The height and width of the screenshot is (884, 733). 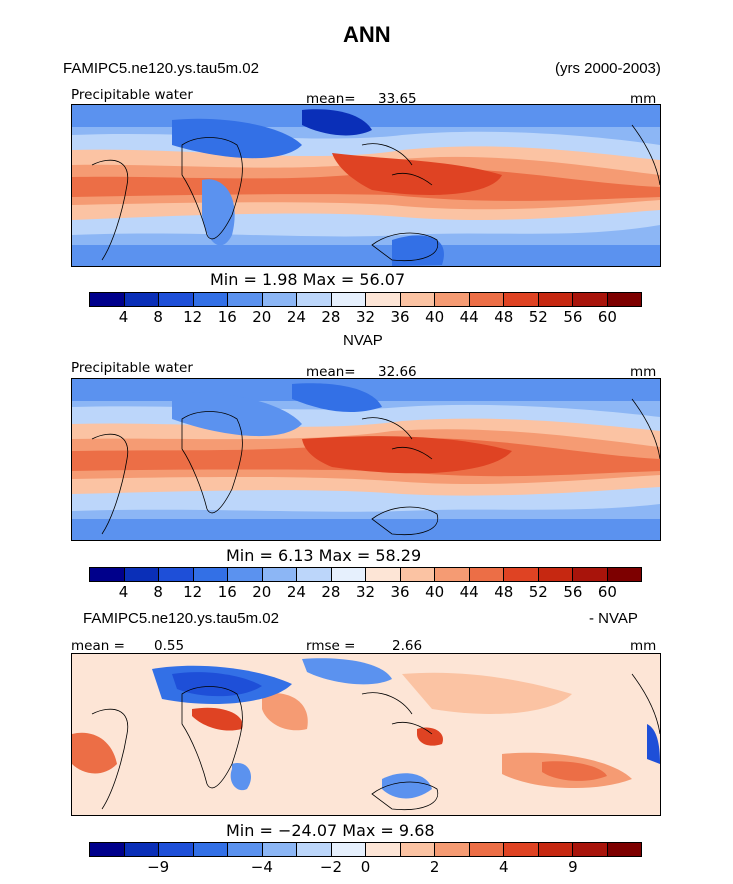 I want to click on panel3-units: mm, so click(x=643, y=646).